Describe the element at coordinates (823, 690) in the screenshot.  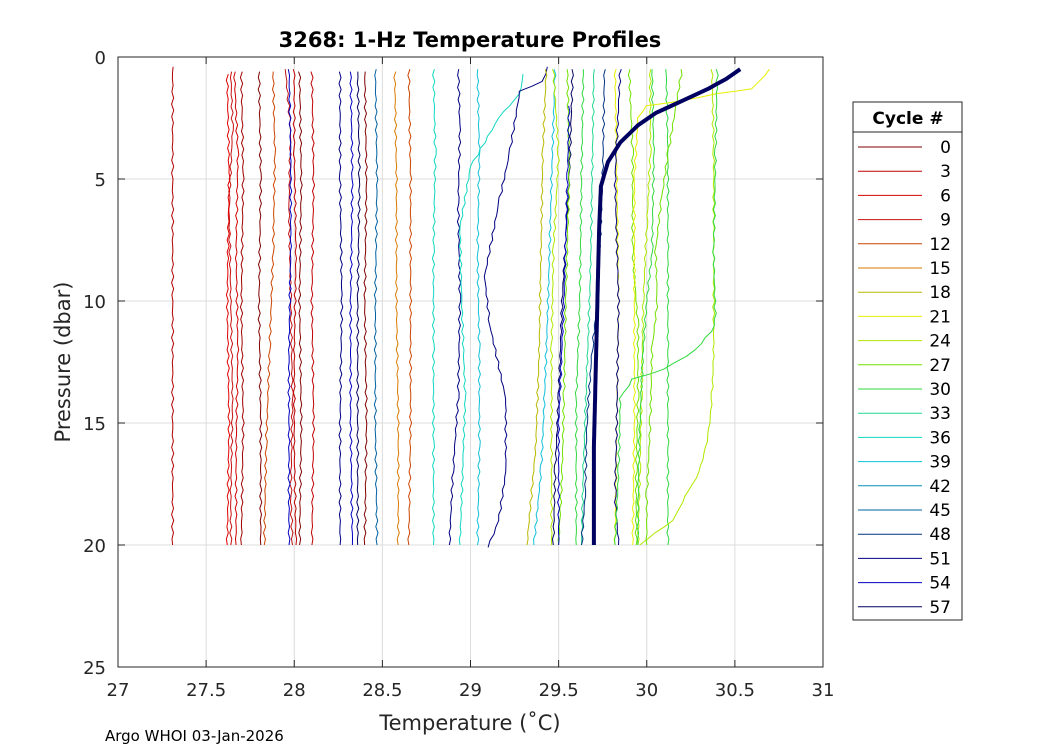
I see `x-tick-label: 31` at that location.